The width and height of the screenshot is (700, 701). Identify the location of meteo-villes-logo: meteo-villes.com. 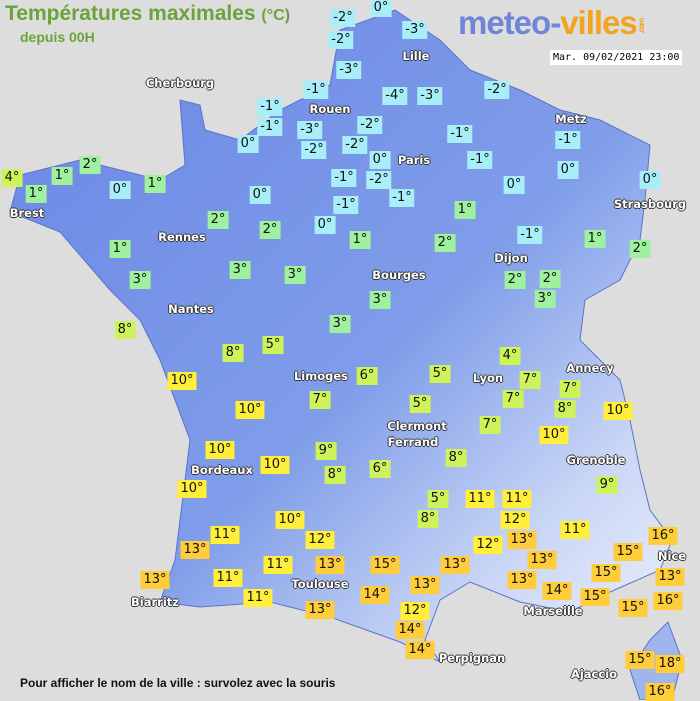
(552, 22).